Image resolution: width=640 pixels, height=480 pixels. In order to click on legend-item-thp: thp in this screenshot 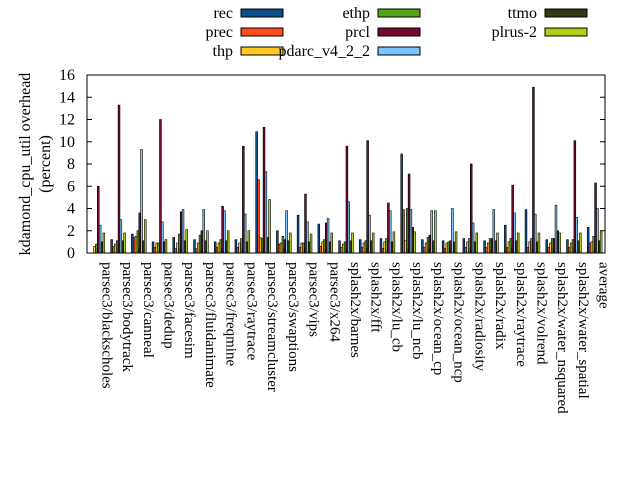, I will do `click(248, 51)`.